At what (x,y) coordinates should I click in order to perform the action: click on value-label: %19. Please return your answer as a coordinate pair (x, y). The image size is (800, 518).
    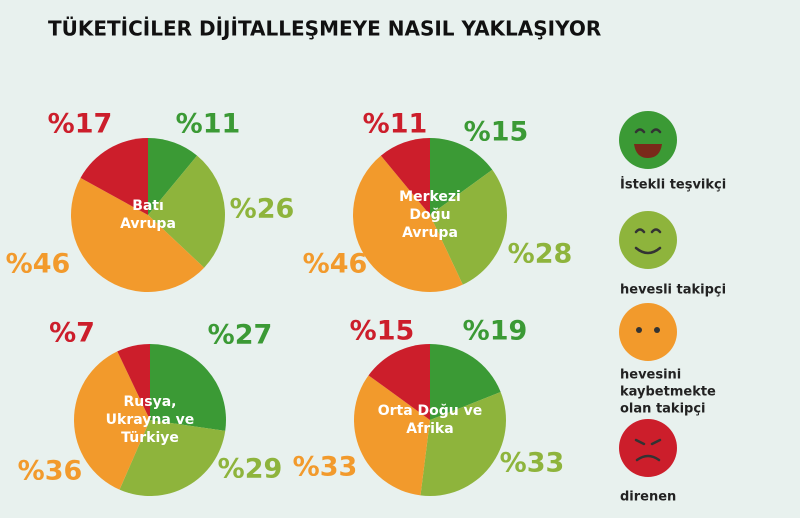
    Looking at the image, I should click on (495, 331).